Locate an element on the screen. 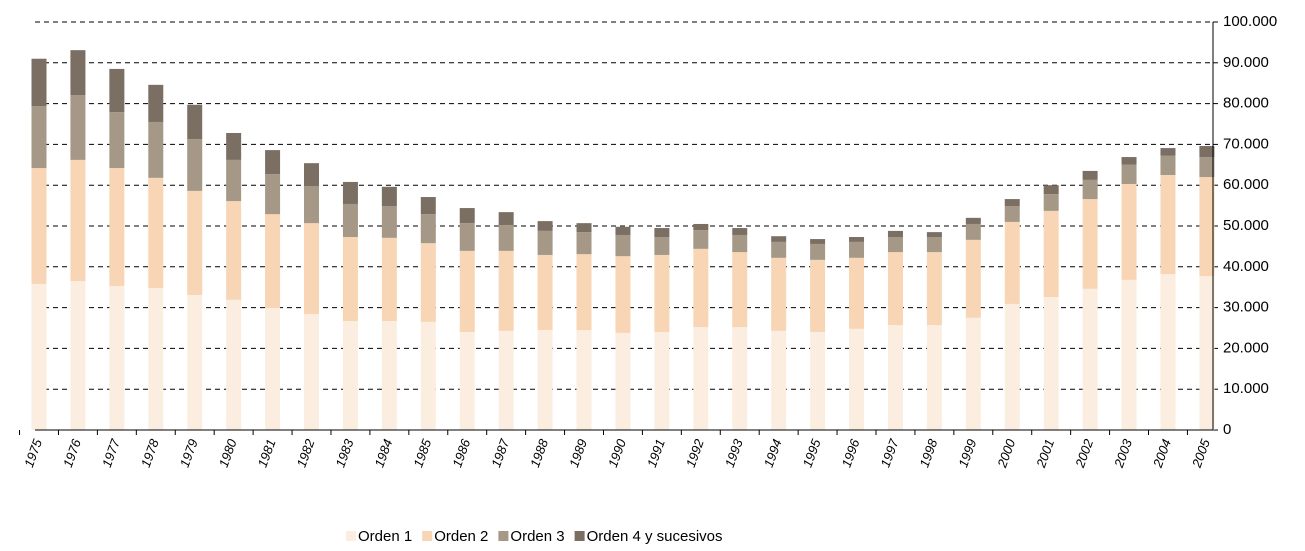 The width and height of the screenshot is (1305, 551). y-tick-label: 30.000 is located at coordinates (1246, 307).